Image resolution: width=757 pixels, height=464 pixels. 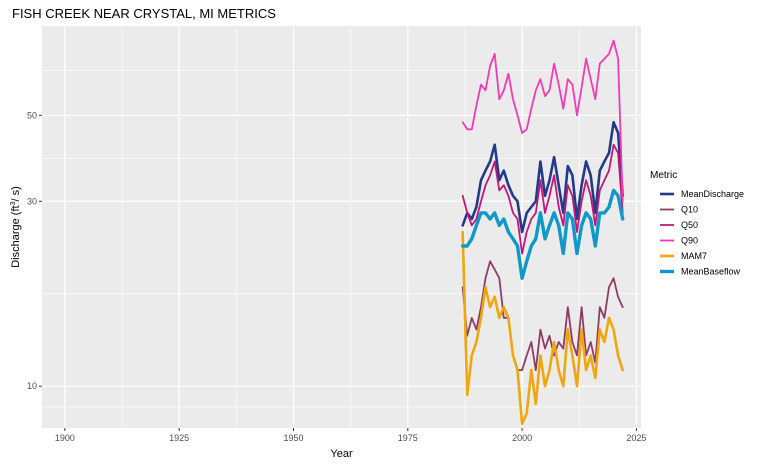 I want to click on x-tick-label: 2025, so click(x=636, y=438).